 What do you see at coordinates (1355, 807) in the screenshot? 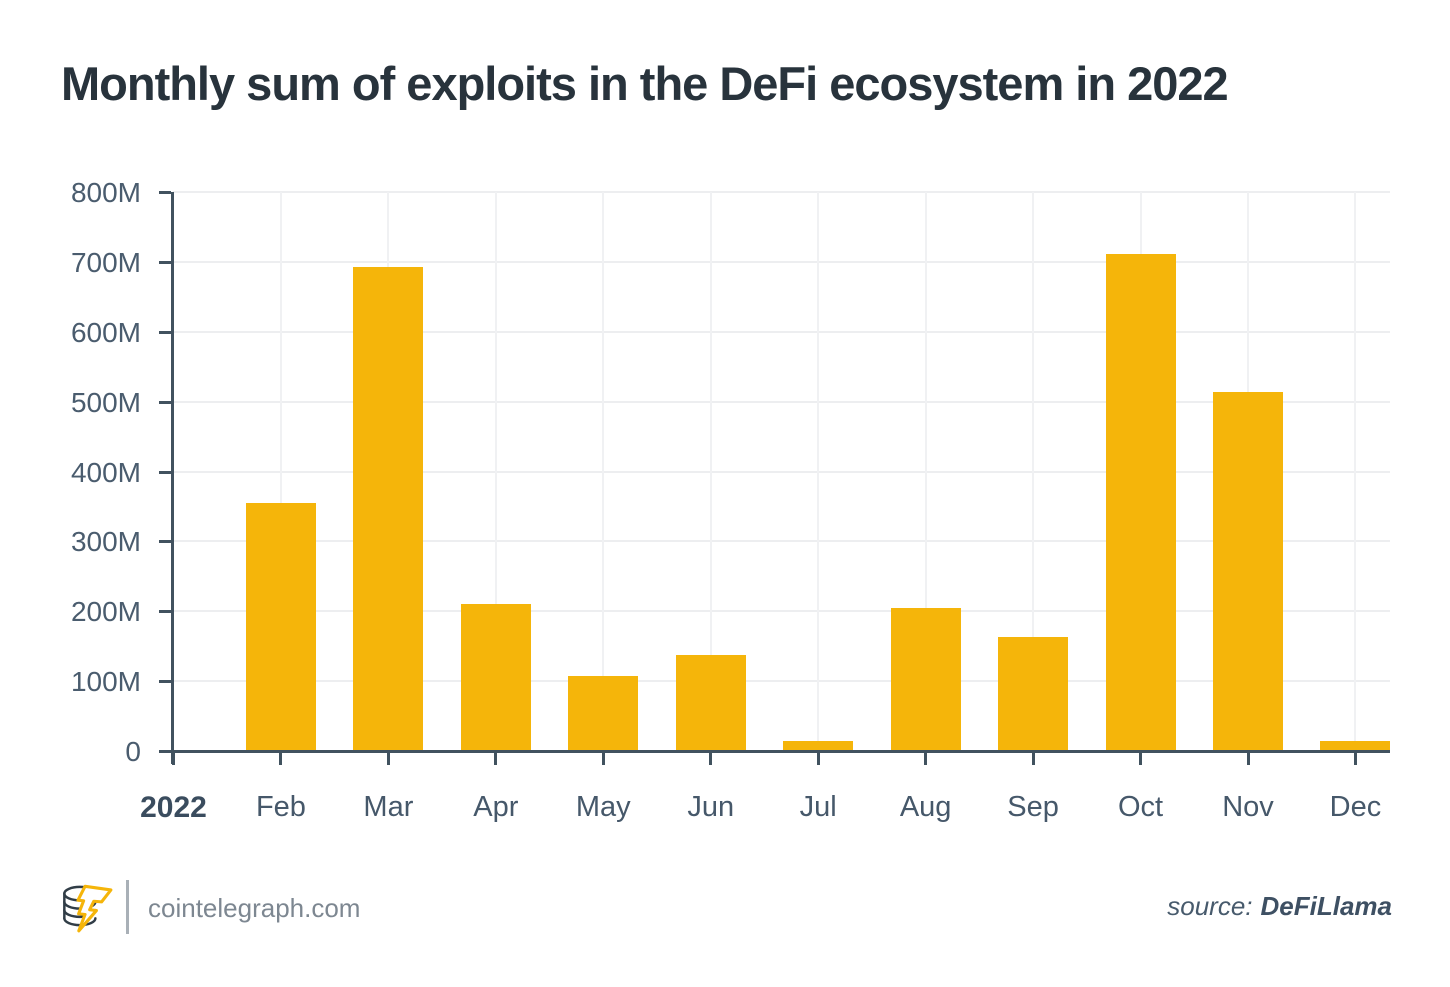
I see `x-label-dec: Dec` at bounding box center [1355, 807].